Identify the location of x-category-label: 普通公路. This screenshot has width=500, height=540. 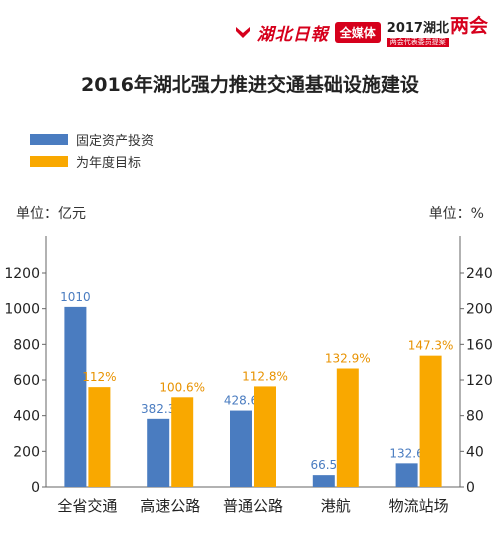
(253, 506).